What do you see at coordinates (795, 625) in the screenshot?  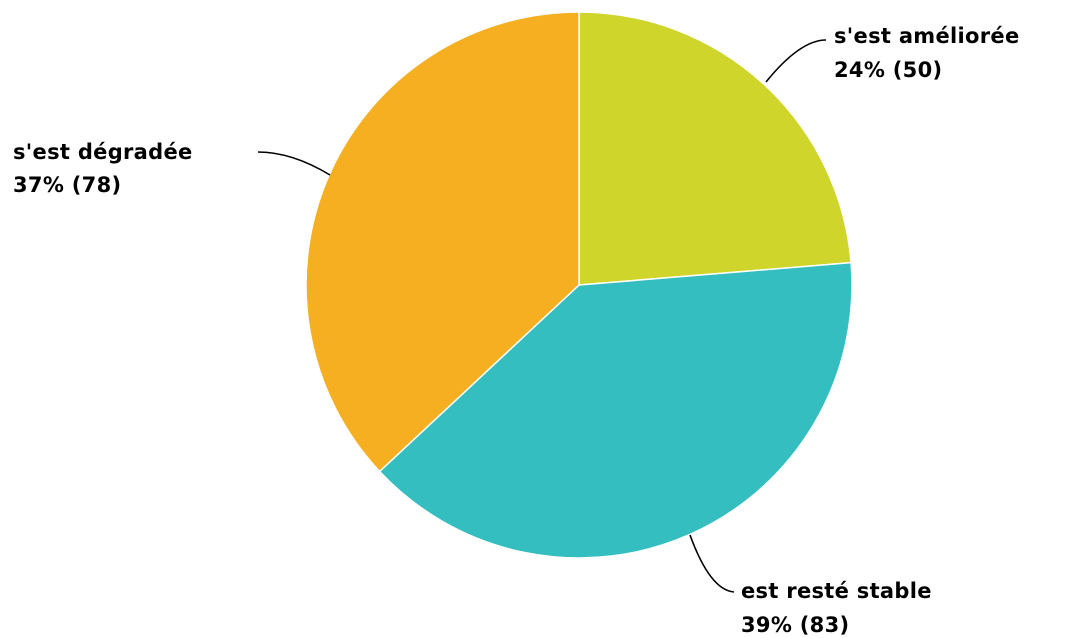 I see `slice-label-stable-value: 39% (83)` at bounding box center [795, 625].